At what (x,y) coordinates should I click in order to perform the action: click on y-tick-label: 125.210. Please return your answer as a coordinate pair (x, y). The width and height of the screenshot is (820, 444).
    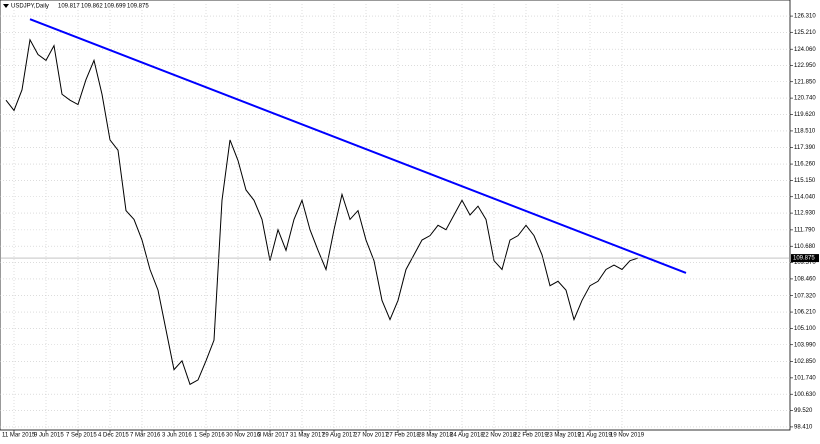
    Looking at the image, I should click on (805, 33).